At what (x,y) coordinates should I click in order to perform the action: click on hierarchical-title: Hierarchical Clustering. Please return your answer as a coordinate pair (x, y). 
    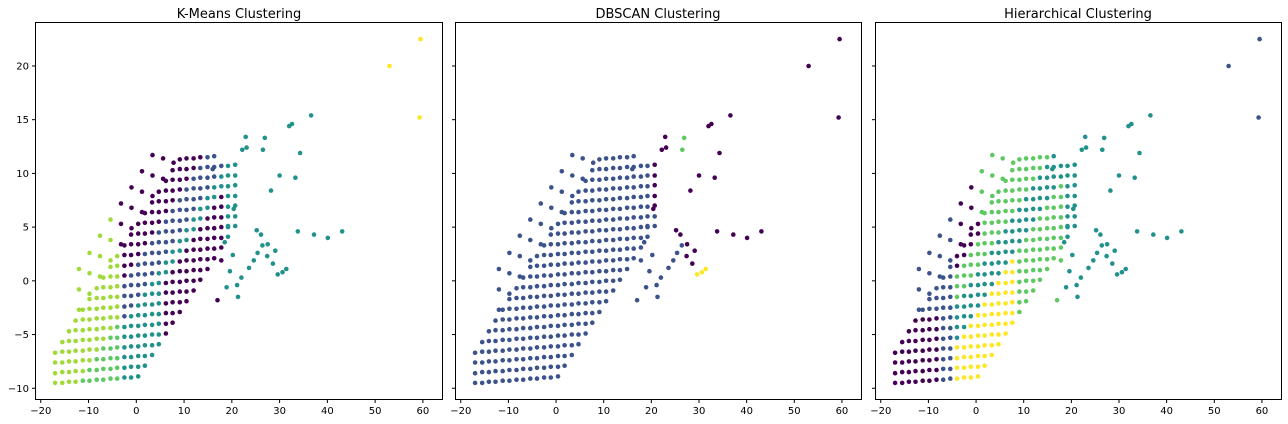
    Looking at the image, I should click on (1078, 14).